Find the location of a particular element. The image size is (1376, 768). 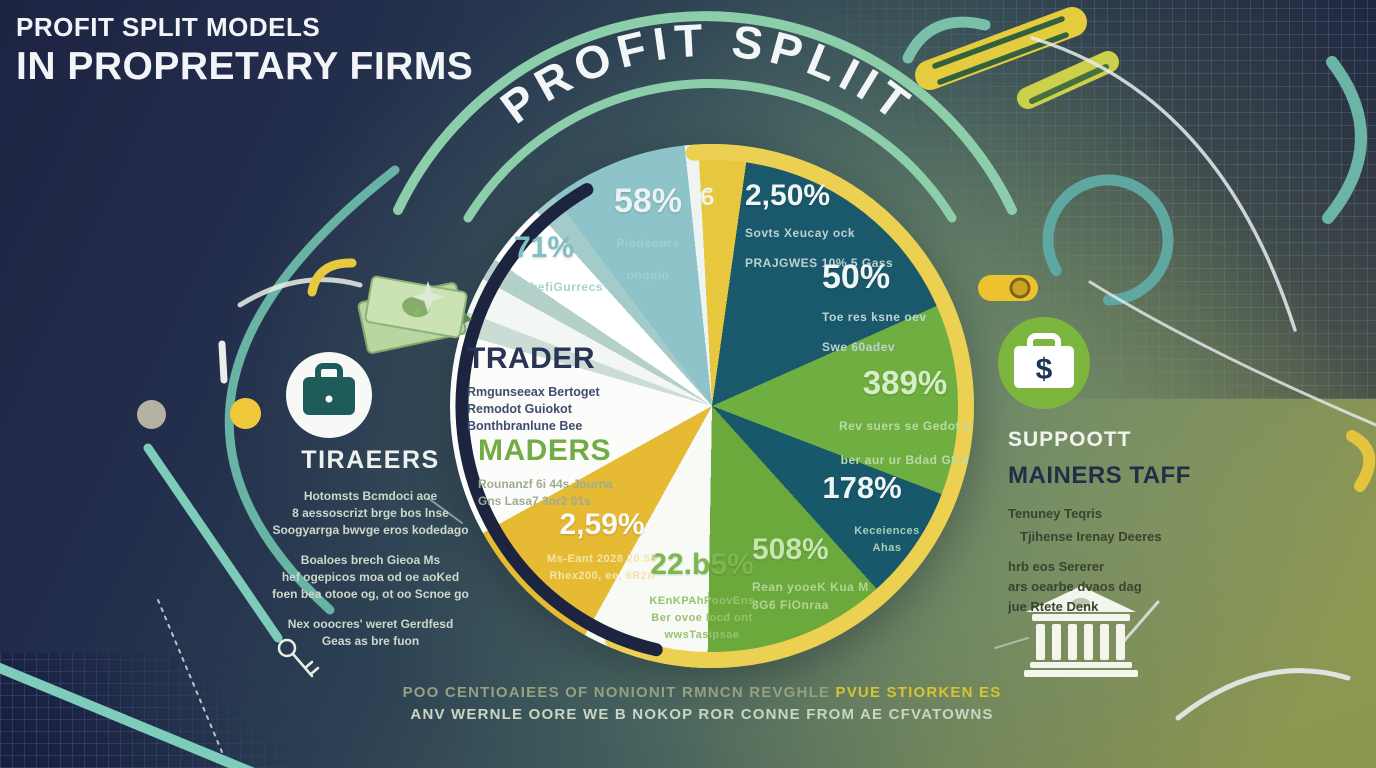

caption-line1-yellow: PVUE STIORKEN ES is located at coordinates (918, 692).